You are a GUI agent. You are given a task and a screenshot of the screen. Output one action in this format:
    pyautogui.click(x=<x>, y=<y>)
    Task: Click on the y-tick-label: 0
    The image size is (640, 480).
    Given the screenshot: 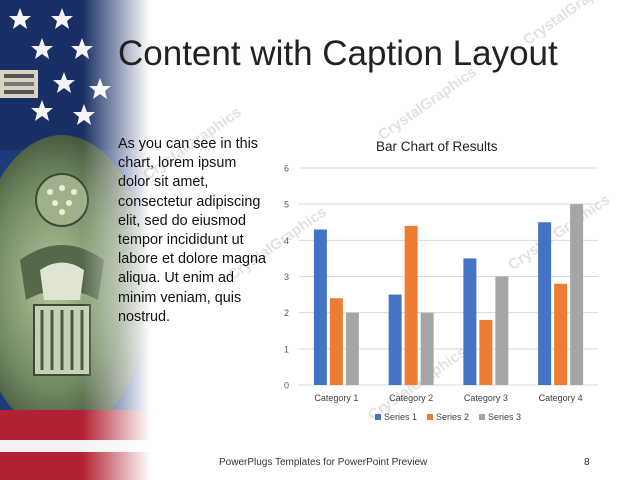 What is the action you would take?
    pyautogui.click(x=286, y=386)
    